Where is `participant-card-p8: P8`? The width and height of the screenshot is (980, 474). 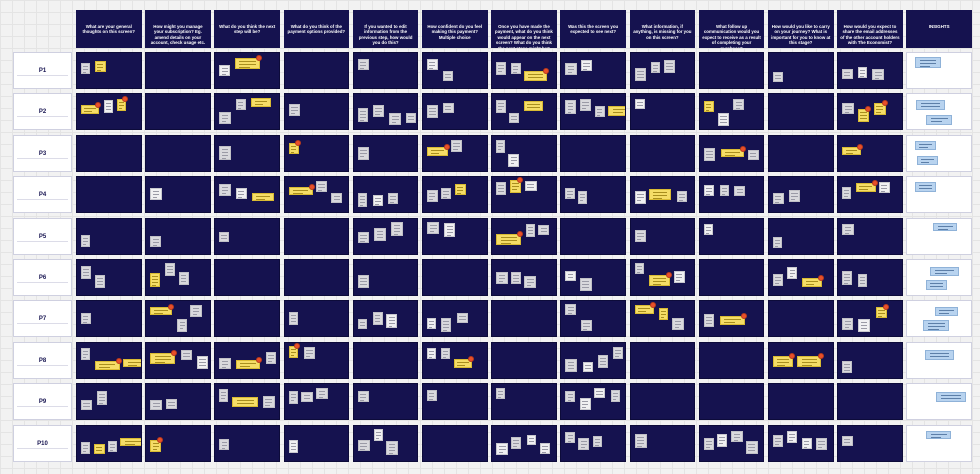
participant-card-p8: P8 is located at coordinates (42, 360).